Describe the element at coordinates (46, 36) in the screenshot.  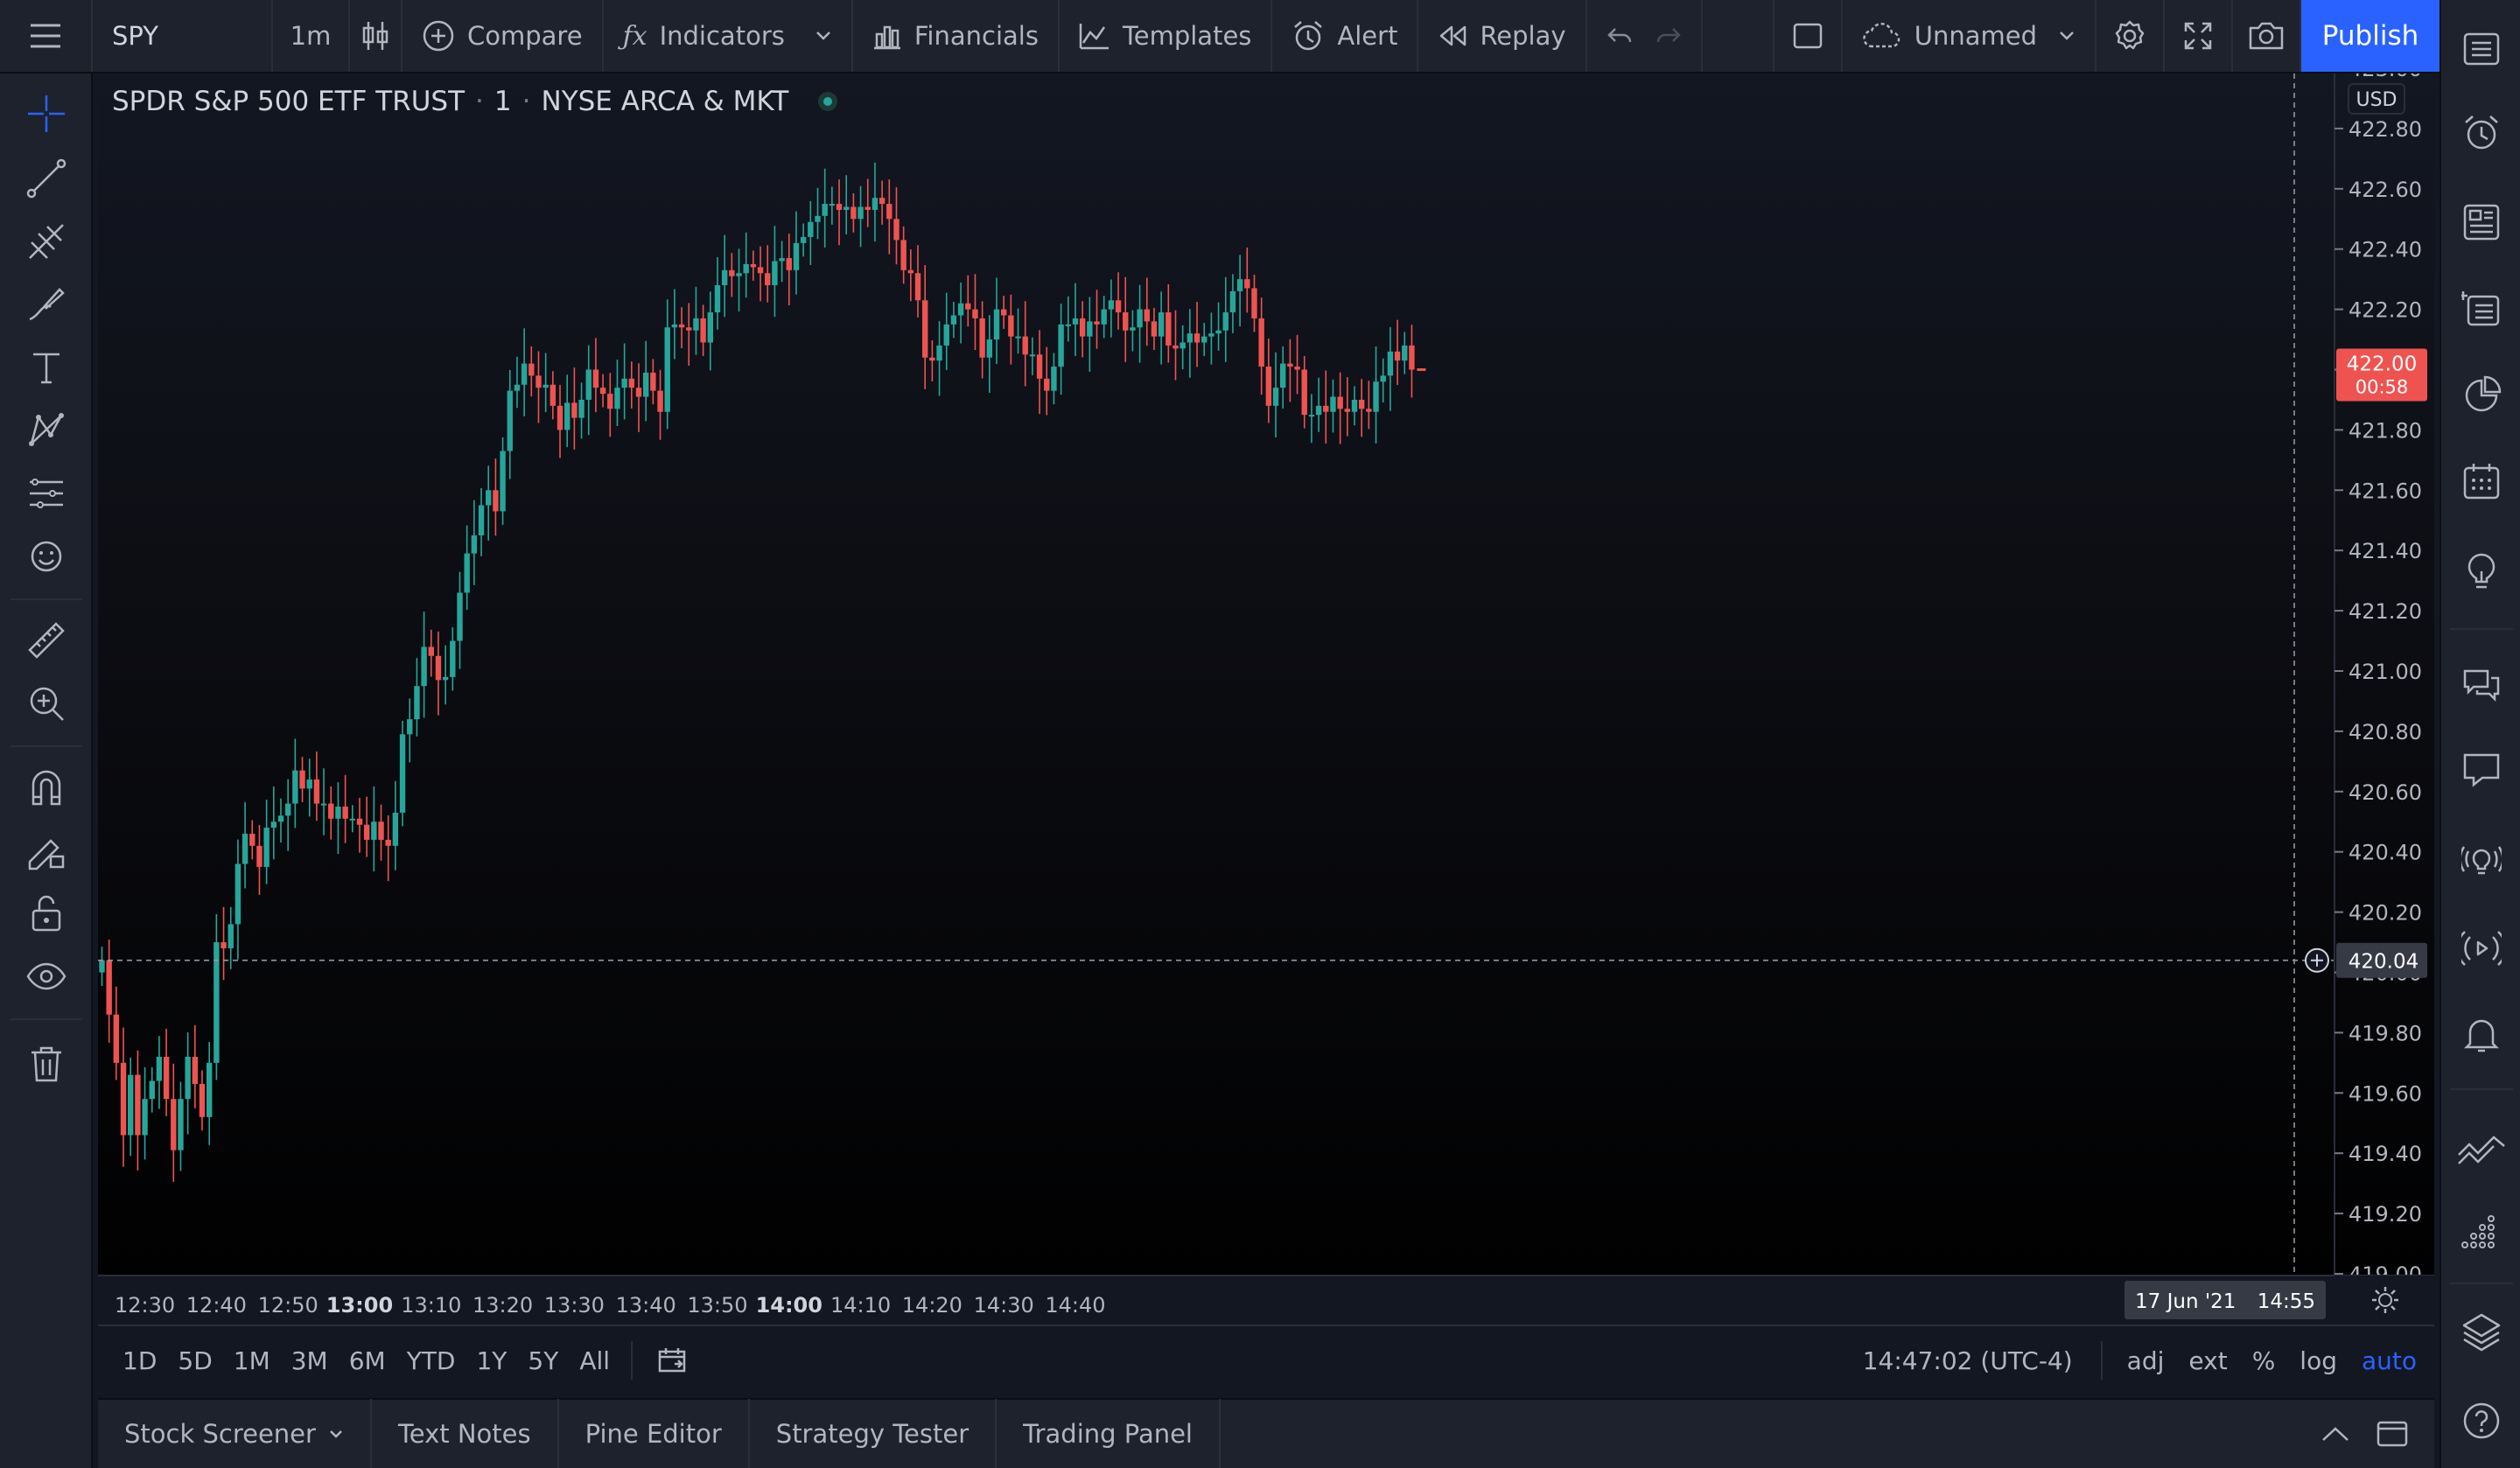
I see `main-menu-button` at that location.